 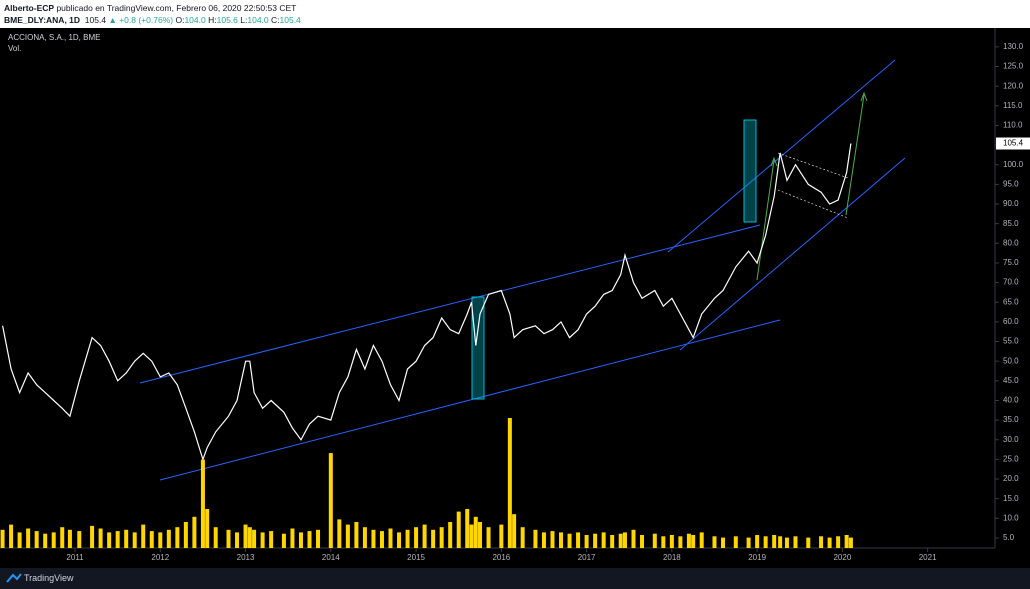 I want to click on y-tick-label: 130.0, so click(x=1013, y=46).